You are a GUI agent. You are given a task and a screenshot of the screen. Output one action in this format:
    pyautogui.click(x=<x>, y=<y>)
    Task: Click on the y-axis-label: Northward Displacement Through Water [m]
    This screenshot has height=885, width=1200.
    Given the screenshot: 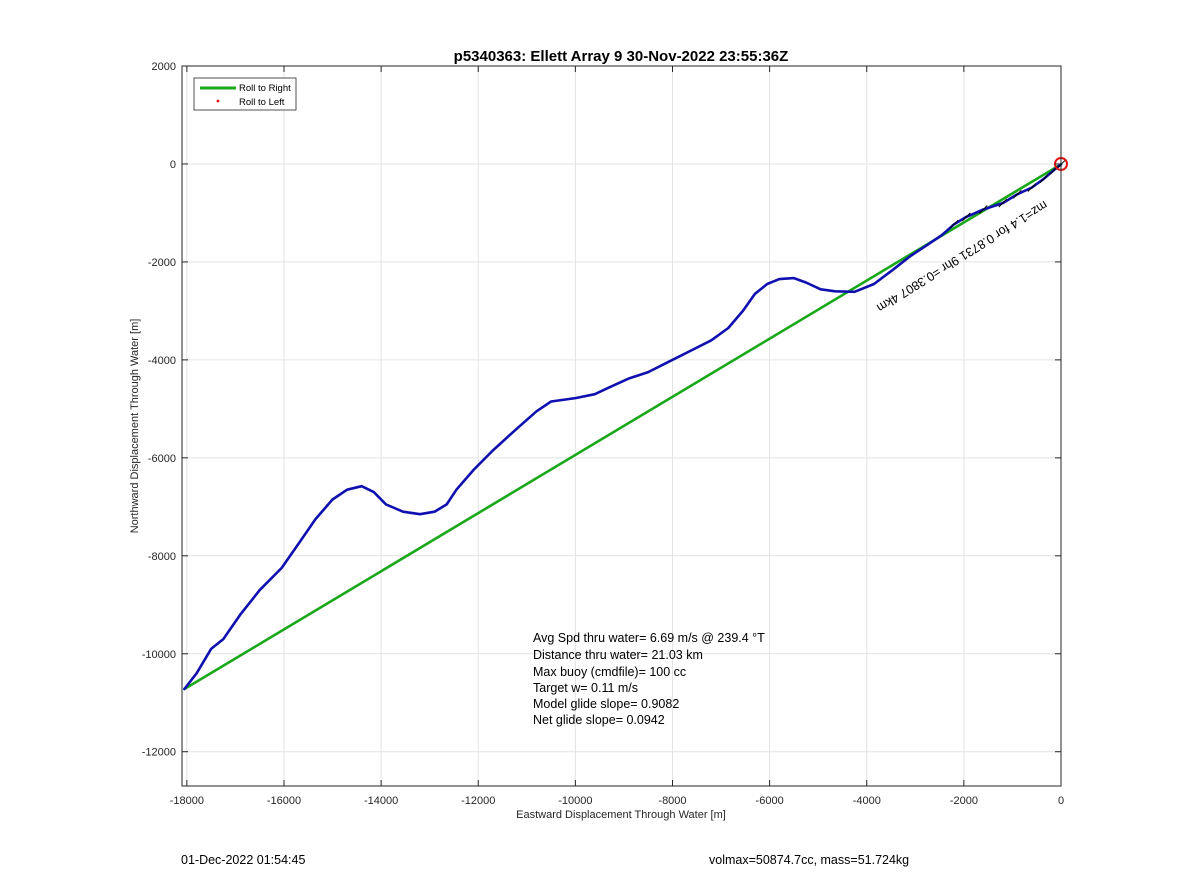 What is the action you would take?
    pyautogui.click(x=135, y=426)
    